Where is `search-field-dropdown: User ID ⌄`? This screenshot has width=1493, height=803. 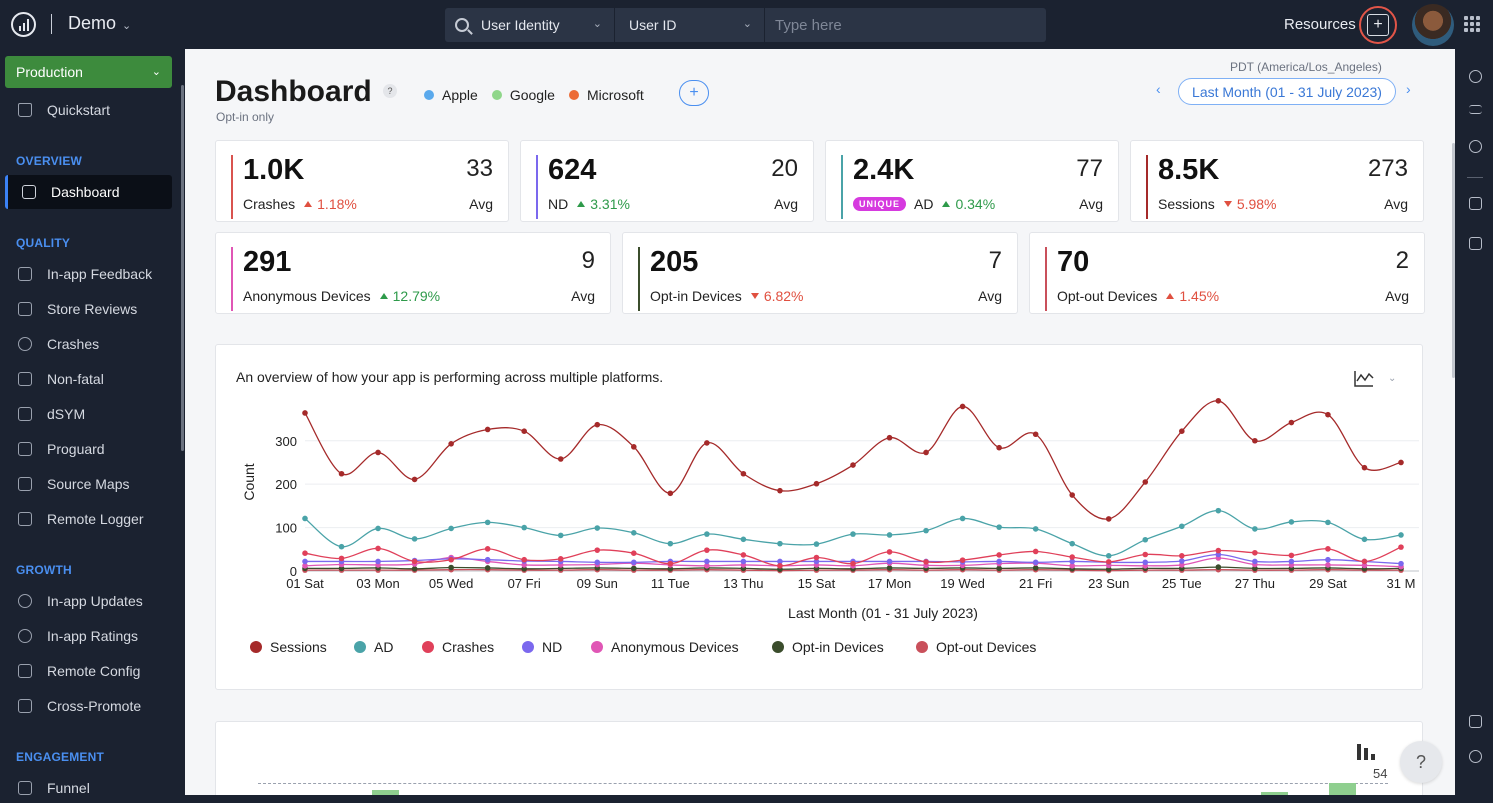
search-field-dropdown: User ID ⌄ is located at coordinates (690, 25).